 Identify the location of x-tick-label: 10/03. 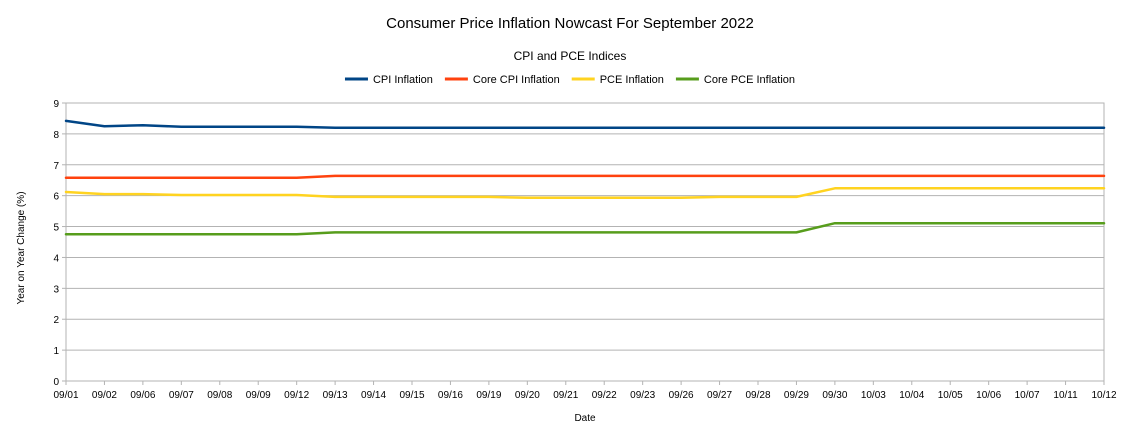
(873, 395).